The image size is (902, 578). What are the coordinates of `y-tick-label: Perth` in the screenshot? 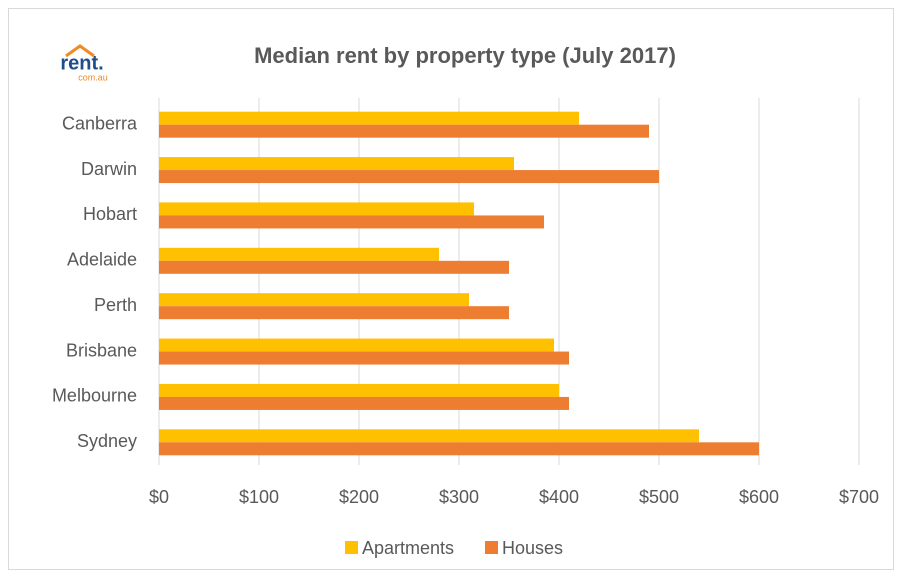 It's located at (115, 305).